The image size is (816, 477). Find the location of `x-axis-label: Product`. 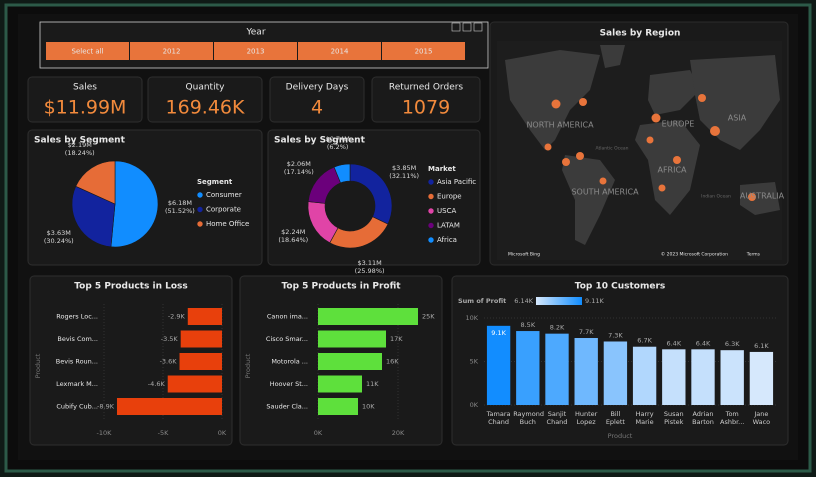

x-axis-label: Product is located at coordinates (620, 436).